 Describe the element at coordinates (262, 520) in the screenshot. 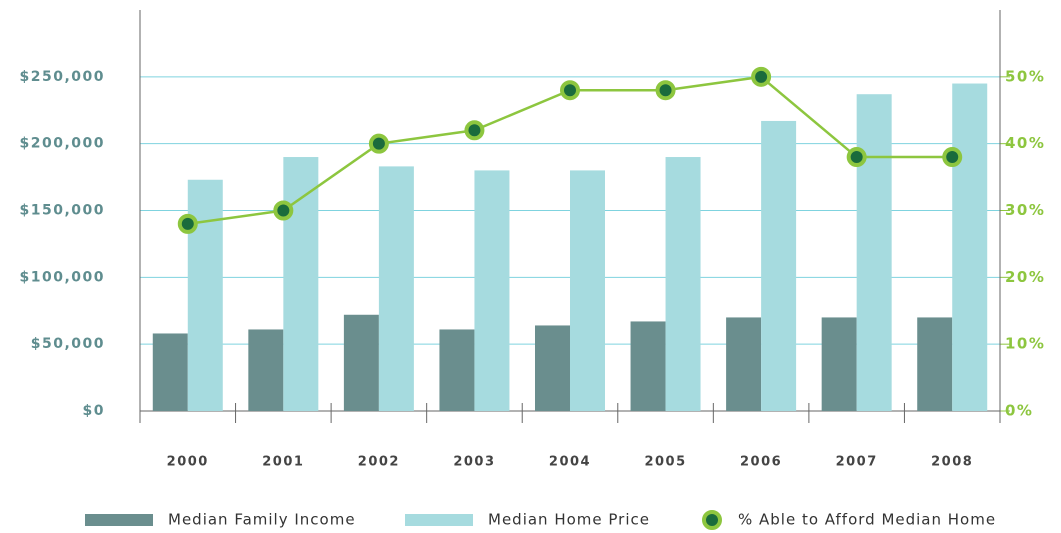

I see `legend-label: Median Family Income` at that location.